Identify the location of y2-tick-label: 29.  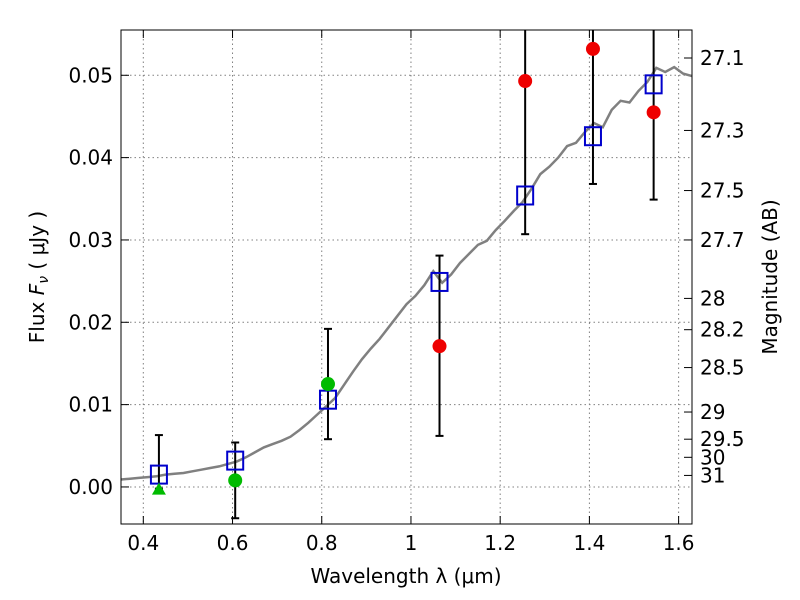
(712, 412).